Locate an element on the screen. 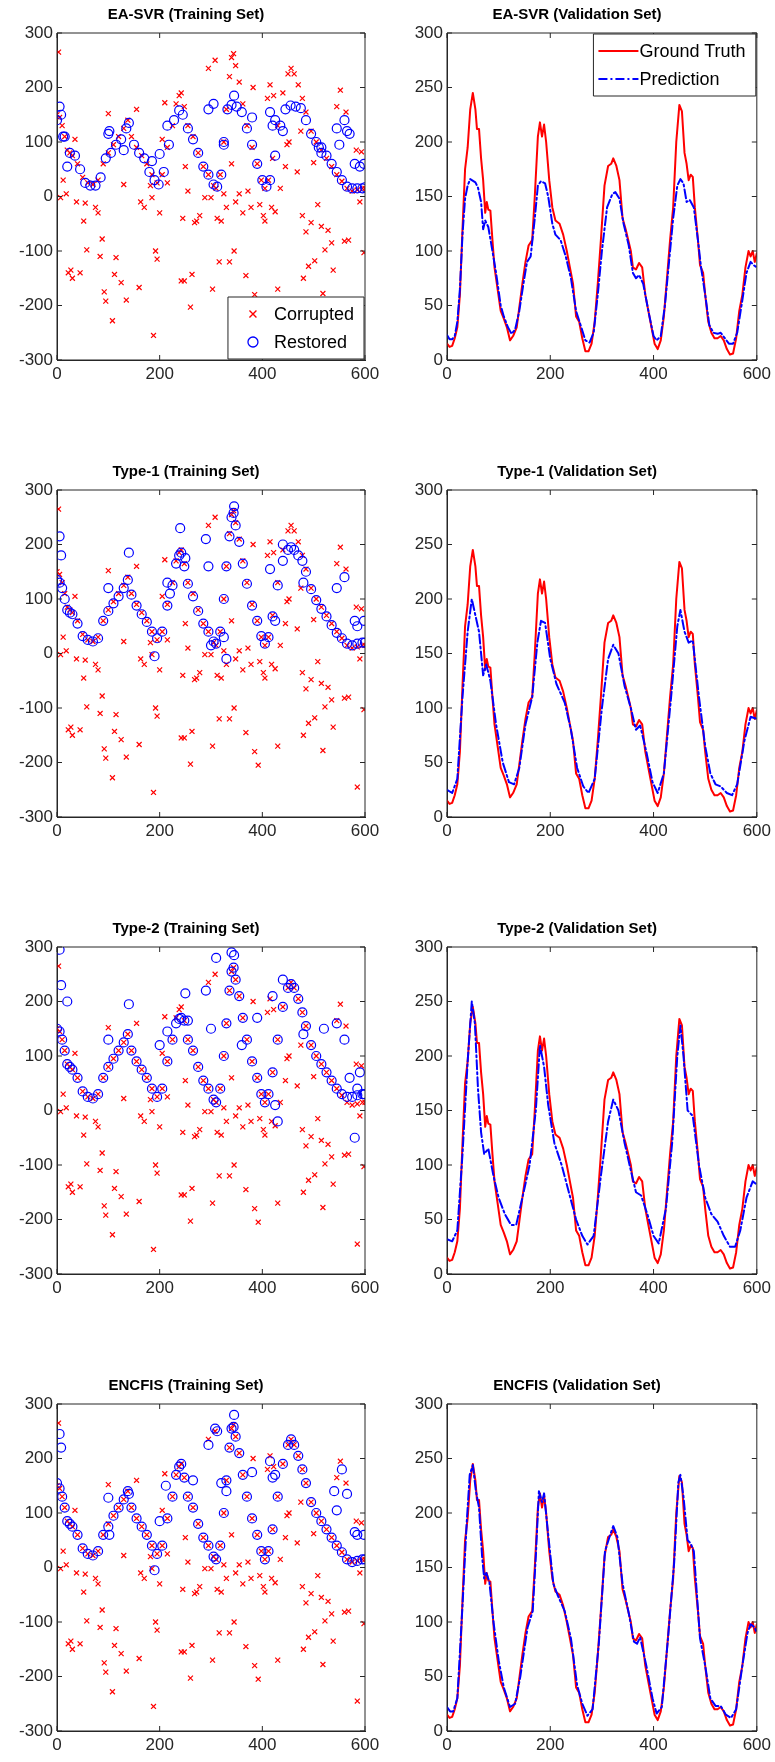 The image size is (775, 1762). chart-title: Type-1 (Validation Set) is located at coordinates (577, 471).